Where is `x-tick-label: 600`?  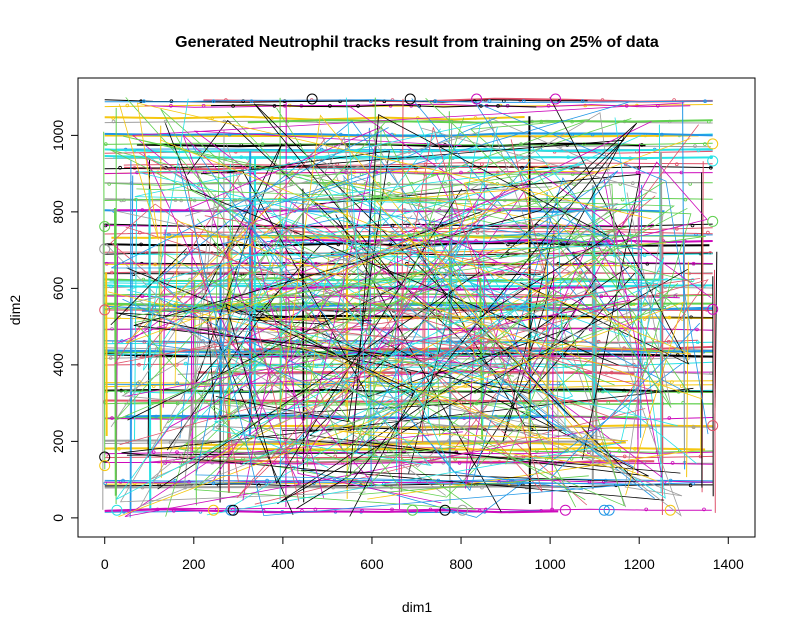
x-tick-label: 600 is located at coordinates (372, 564).